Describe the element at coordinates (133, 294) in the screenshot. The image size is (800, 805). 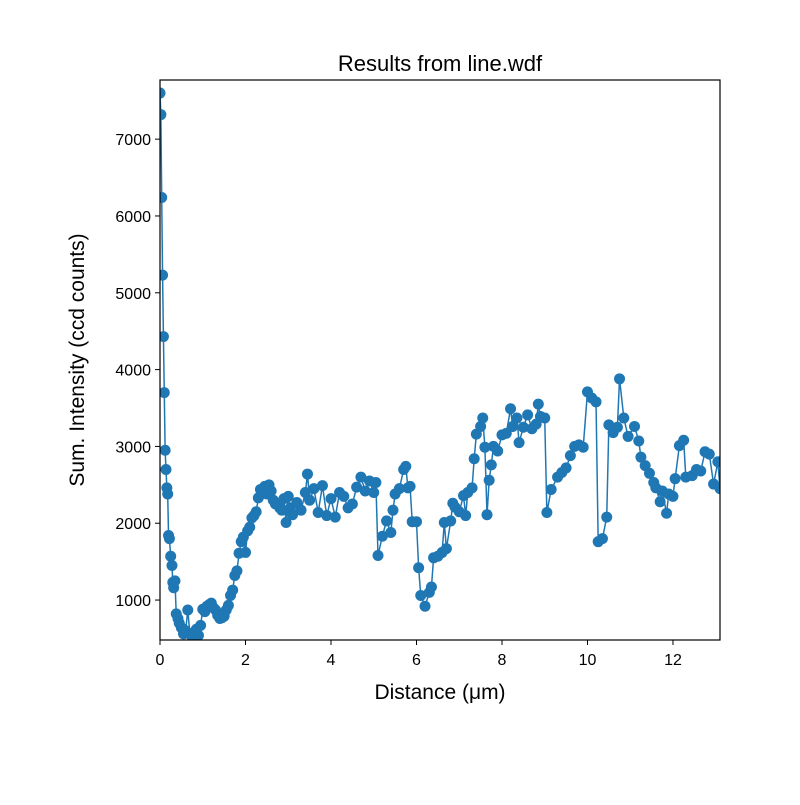
I see `y-tick-label: 5000` at that location.